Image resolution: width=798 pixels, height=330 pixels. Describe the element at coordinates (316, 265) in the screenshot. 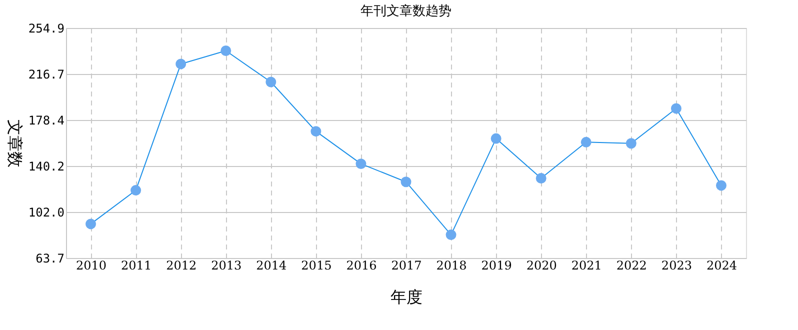

I see `x-tick-label: 2015` at that location.